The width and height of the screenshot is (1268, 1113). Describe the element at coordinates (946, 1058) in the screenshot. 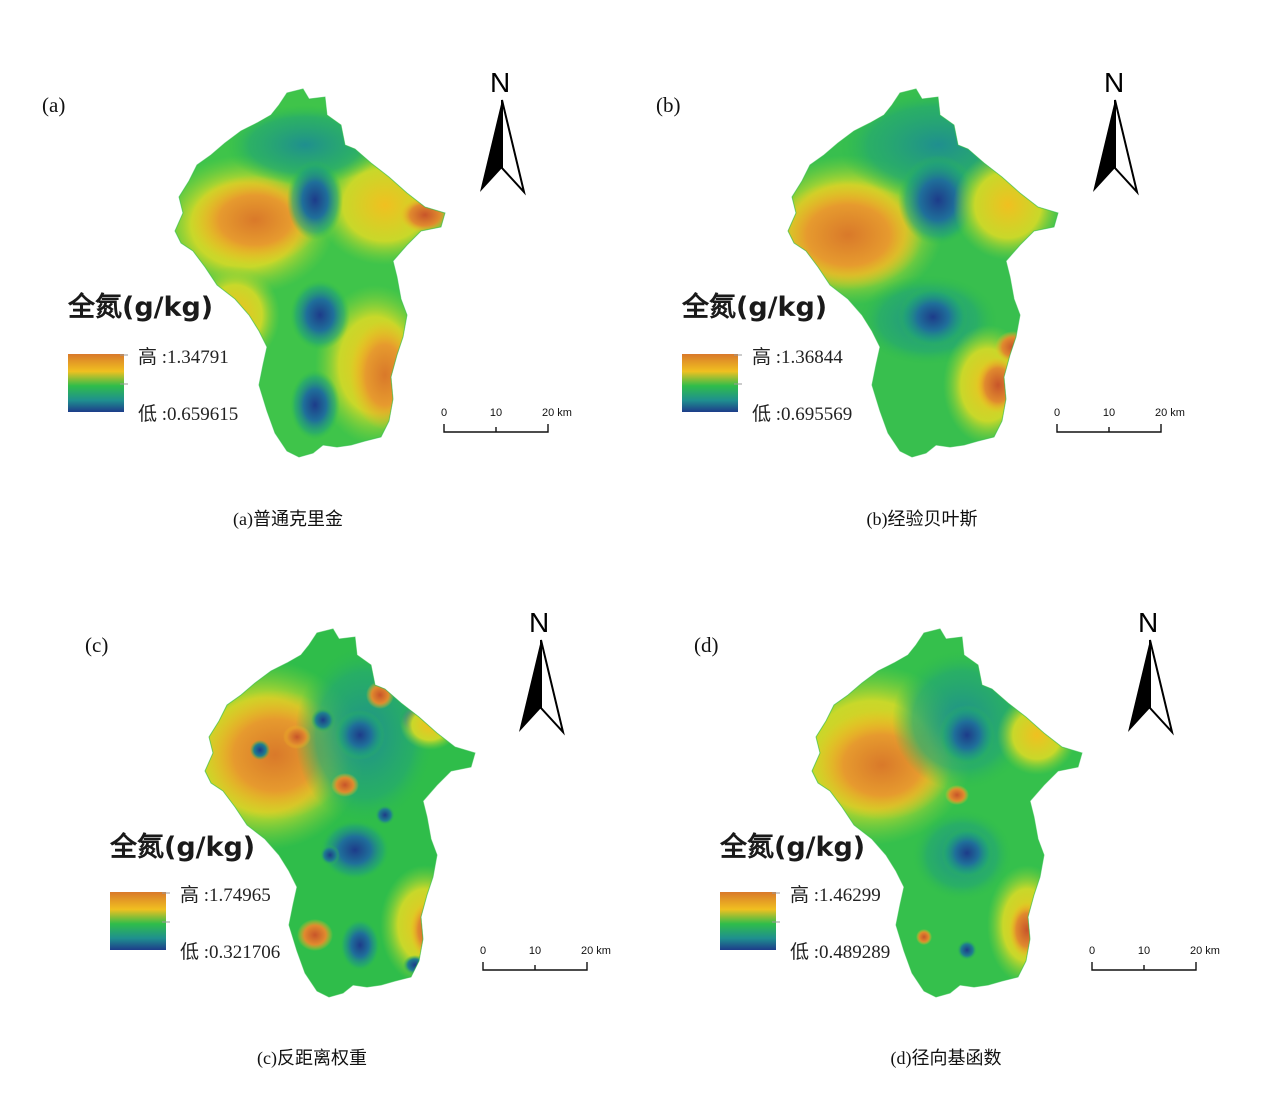

I see `panel-caption: (d)径向基函数` at that location.